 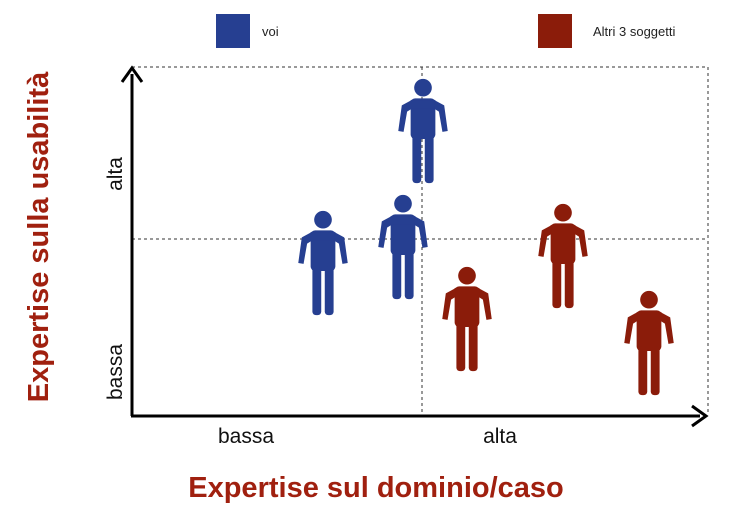 What do you see at coordinates (115, 174) in the screenshot?
I see `y-tick-alta: alta` at bounding box center [115, 174].